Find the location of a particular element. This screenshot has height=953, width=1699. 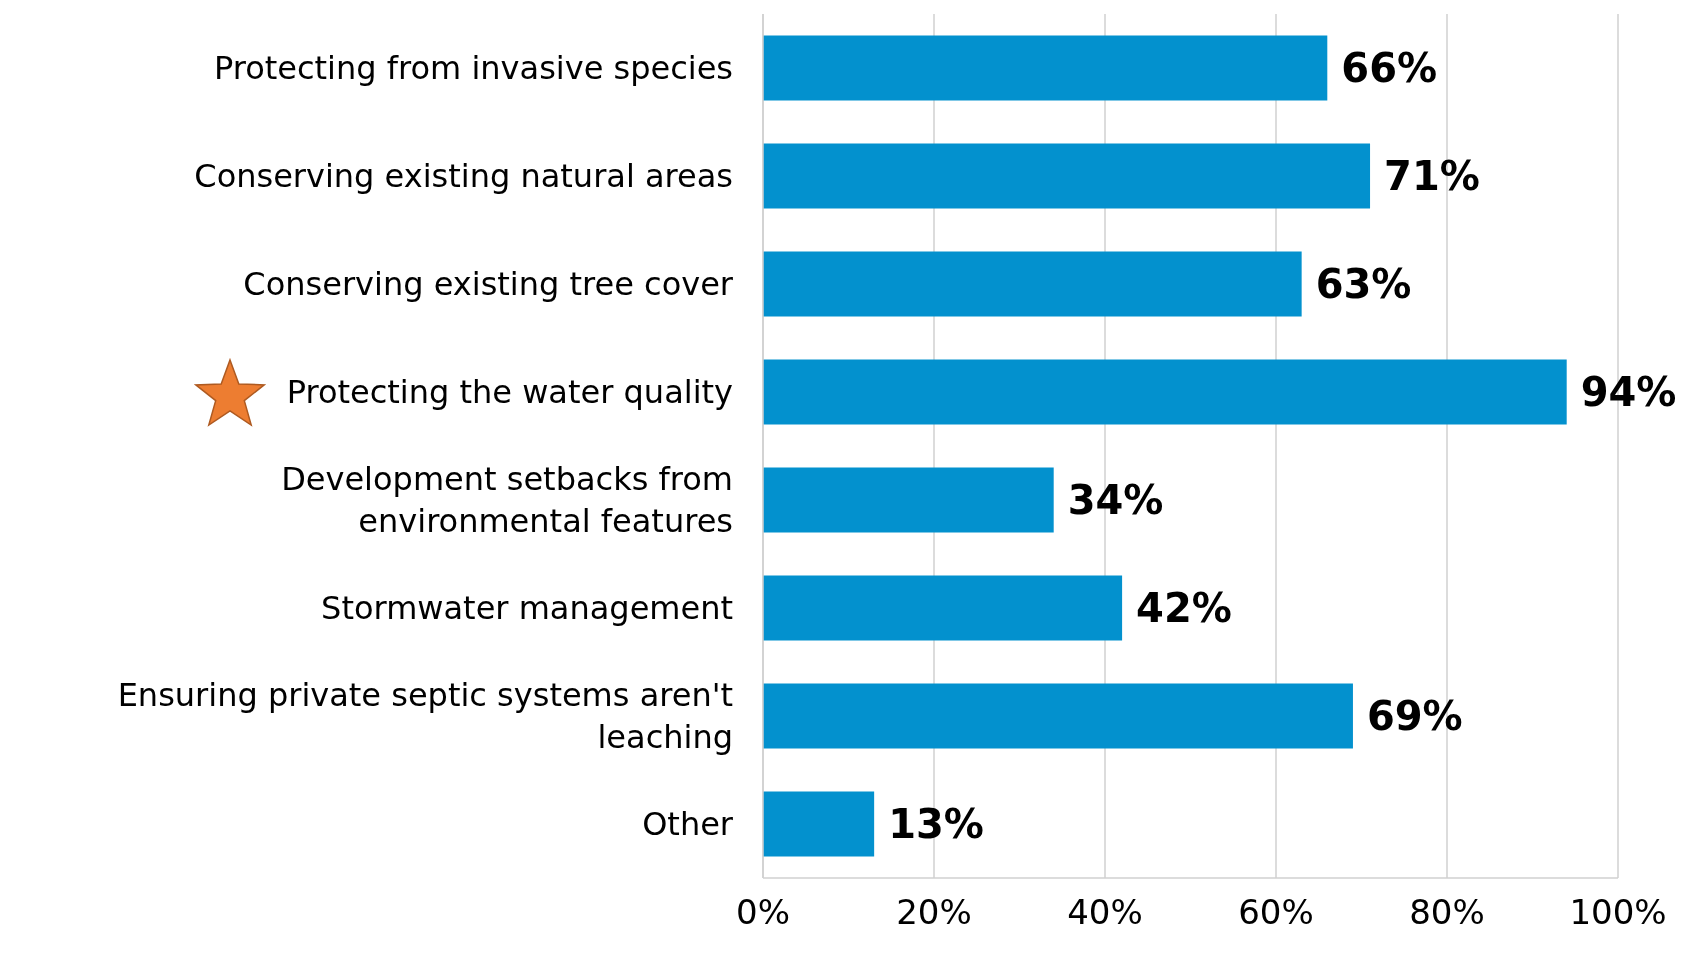

y-tick-label: Ensuring private septic systems aren't leaching is located at coordinates (425, 716).